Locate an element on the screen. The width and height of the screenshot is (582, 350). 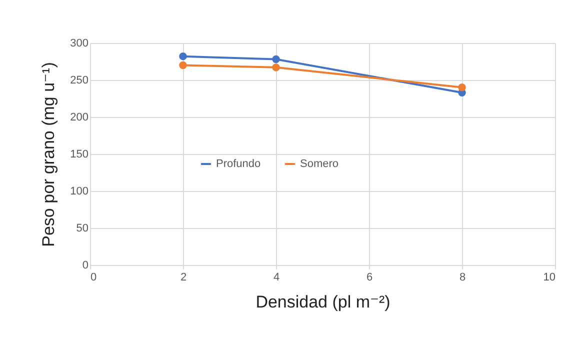
legend-label: Profundo is located at coordinates (238, 164).